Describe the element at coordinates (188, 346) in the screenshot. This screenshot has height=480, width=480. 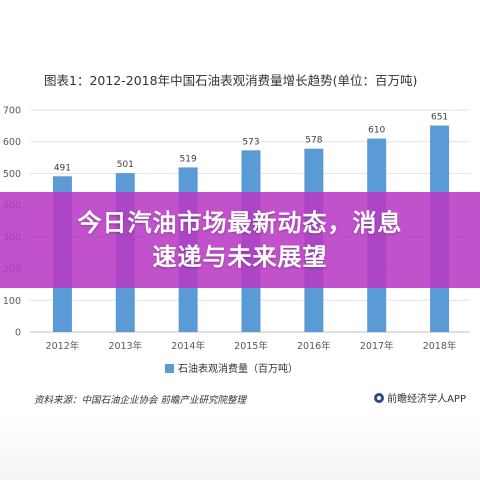
I see `x-tick-label: 2014年` at that location.